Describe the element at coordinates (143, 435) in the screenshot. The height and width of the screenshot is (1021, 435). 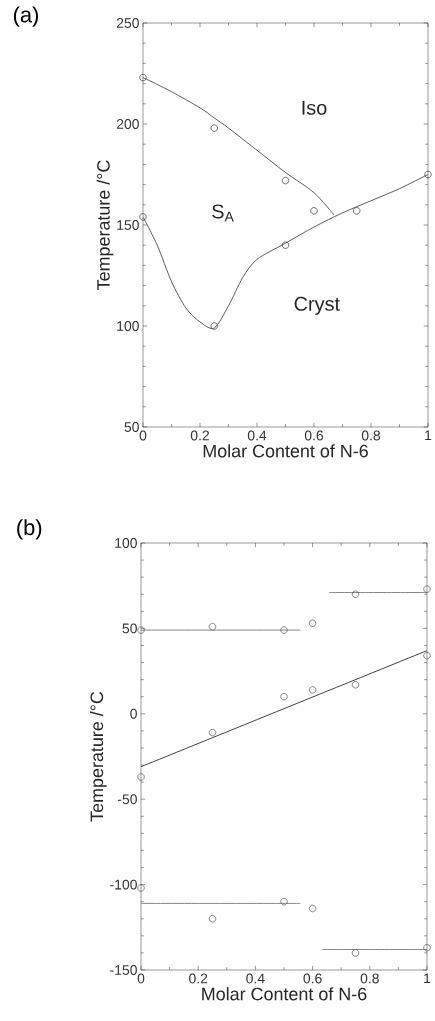
I see `x-tick-label: 0` at that location.